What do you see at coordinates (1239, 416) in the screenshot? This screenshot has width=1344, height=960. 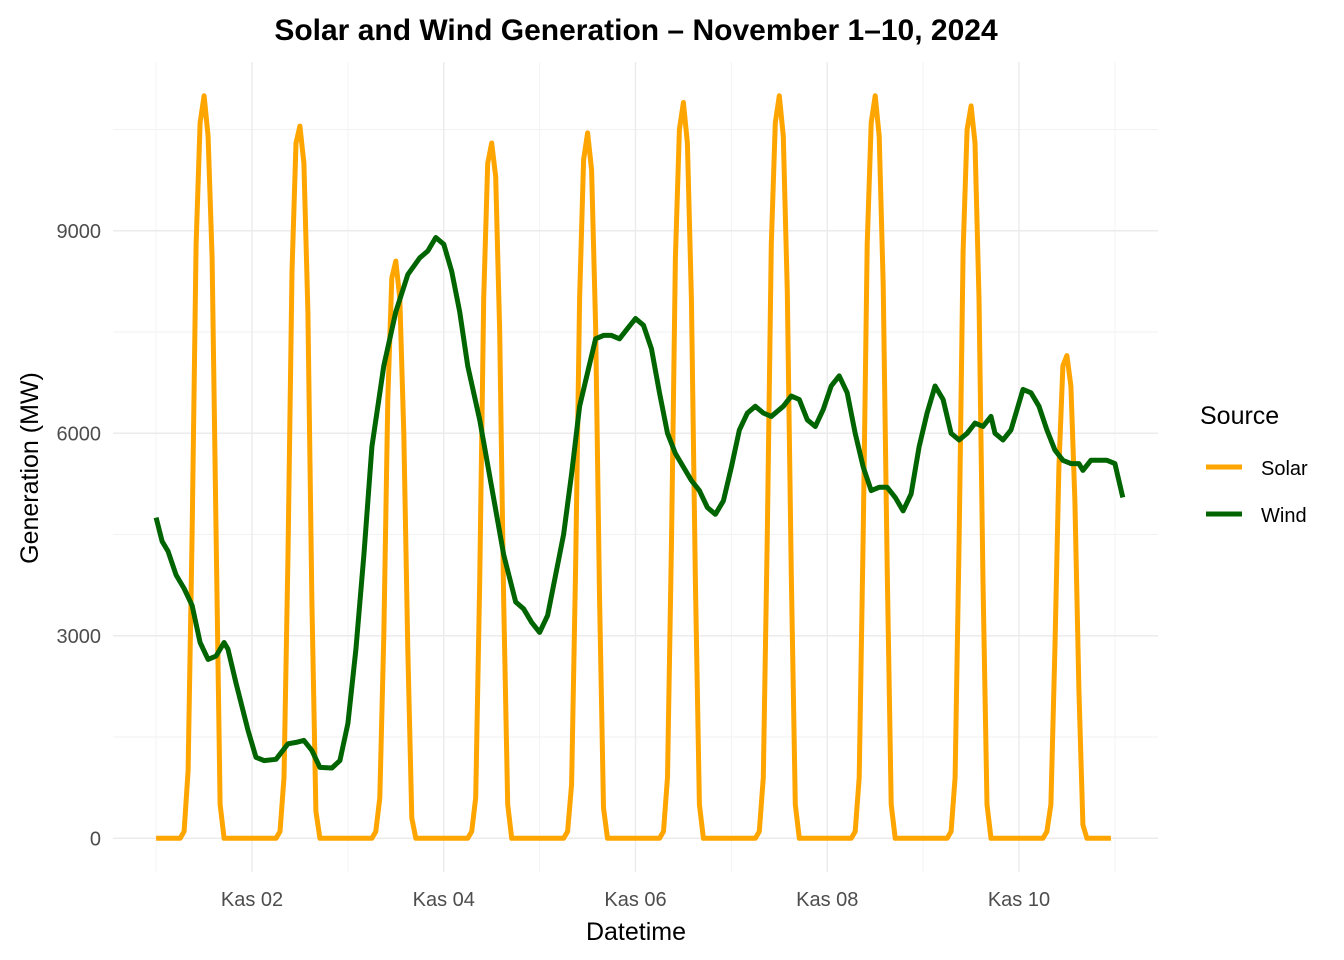 I see `legend-title: Source` at bounding box center [1239, 416].